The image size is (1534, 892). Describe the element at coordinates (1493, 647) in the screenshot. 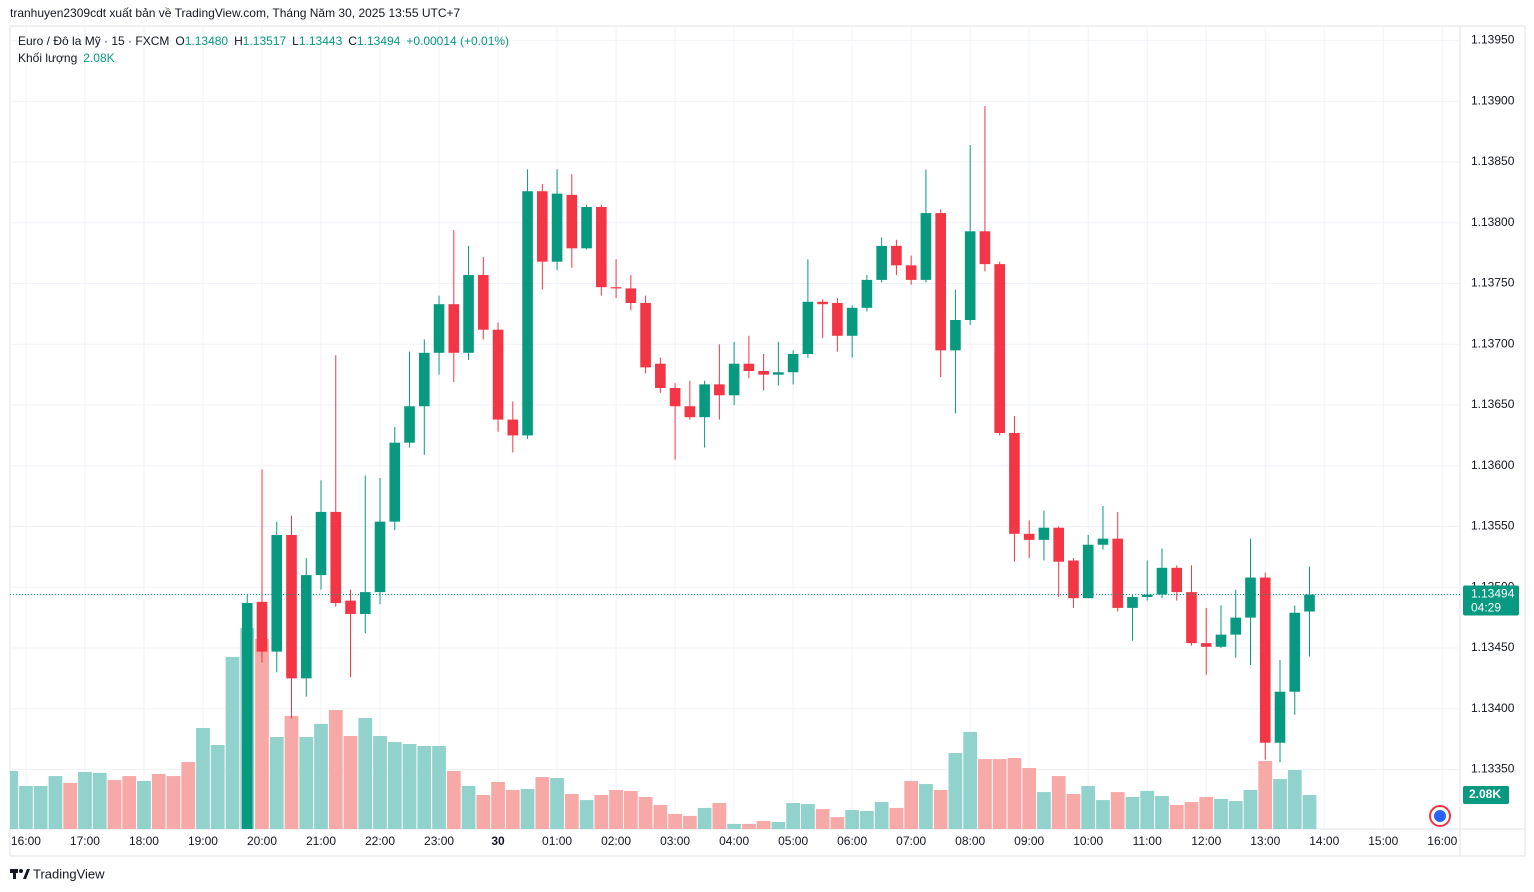

I see `y-tick-label: 1.13450` at that location.